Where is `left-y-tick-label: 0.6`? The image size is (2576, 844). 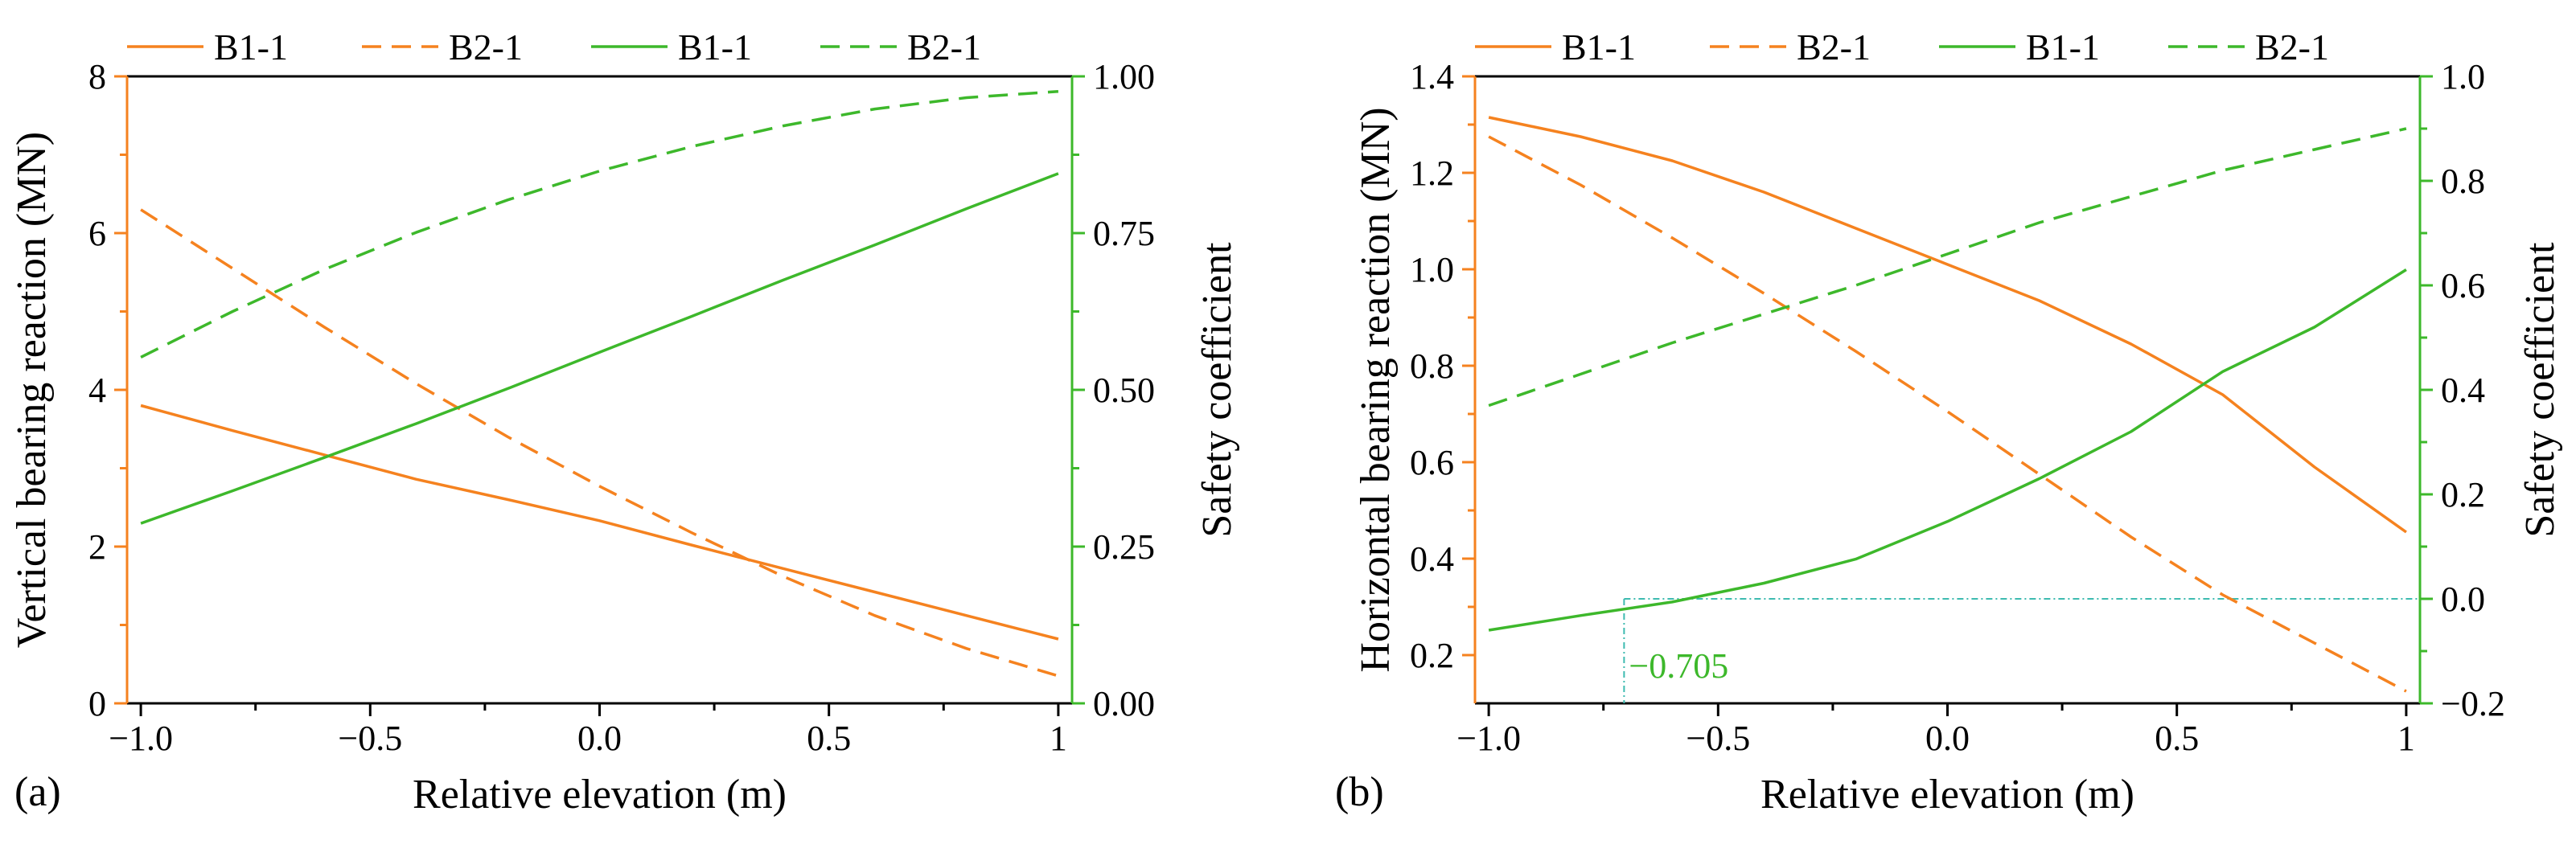 left-y-tick-label: 0.6 is located at coordinates (1432, 463).